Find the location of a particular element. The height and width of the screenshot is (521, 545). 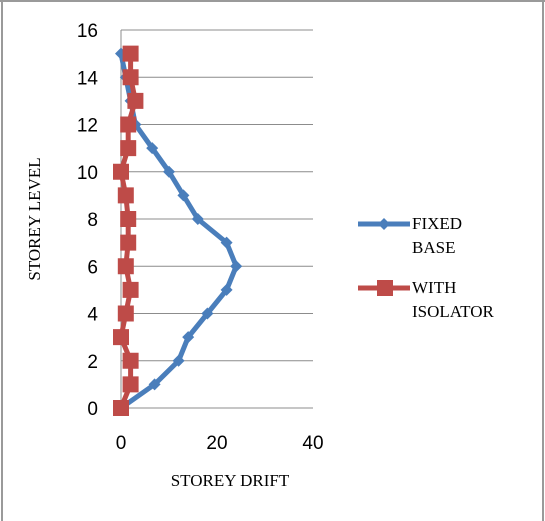

y-tick-label: 8 is located at coordinates (92, 220).